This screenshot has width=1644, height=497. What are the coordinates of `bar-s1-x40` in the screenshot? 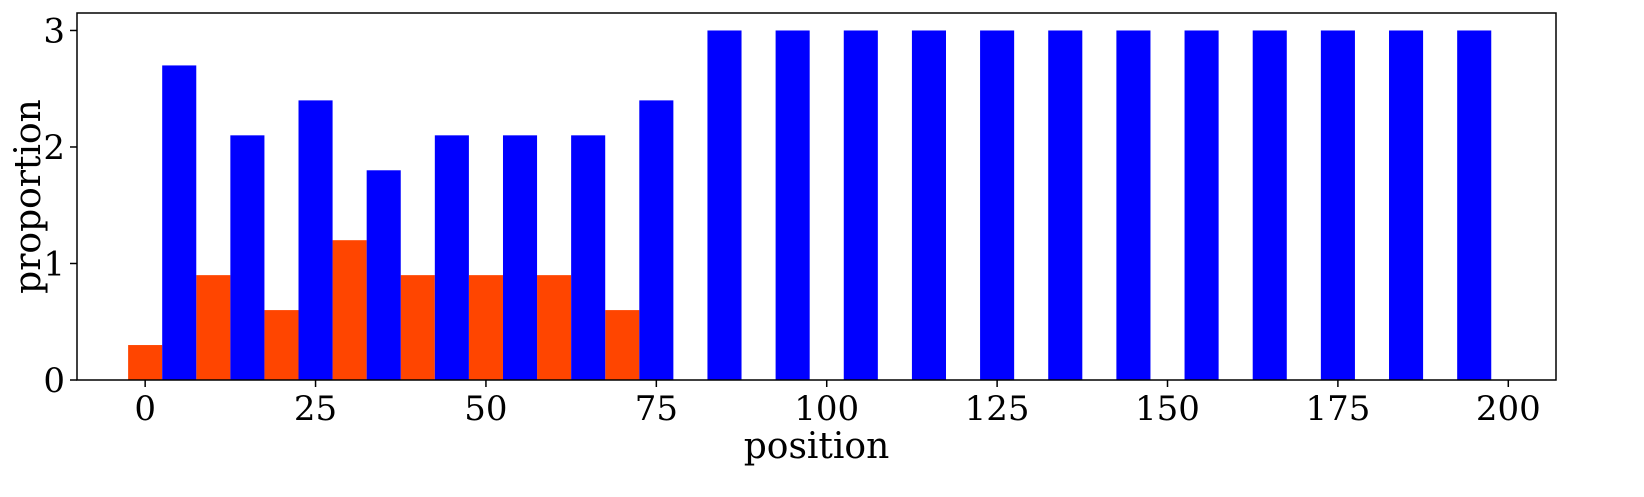 It's located at (417, 327).